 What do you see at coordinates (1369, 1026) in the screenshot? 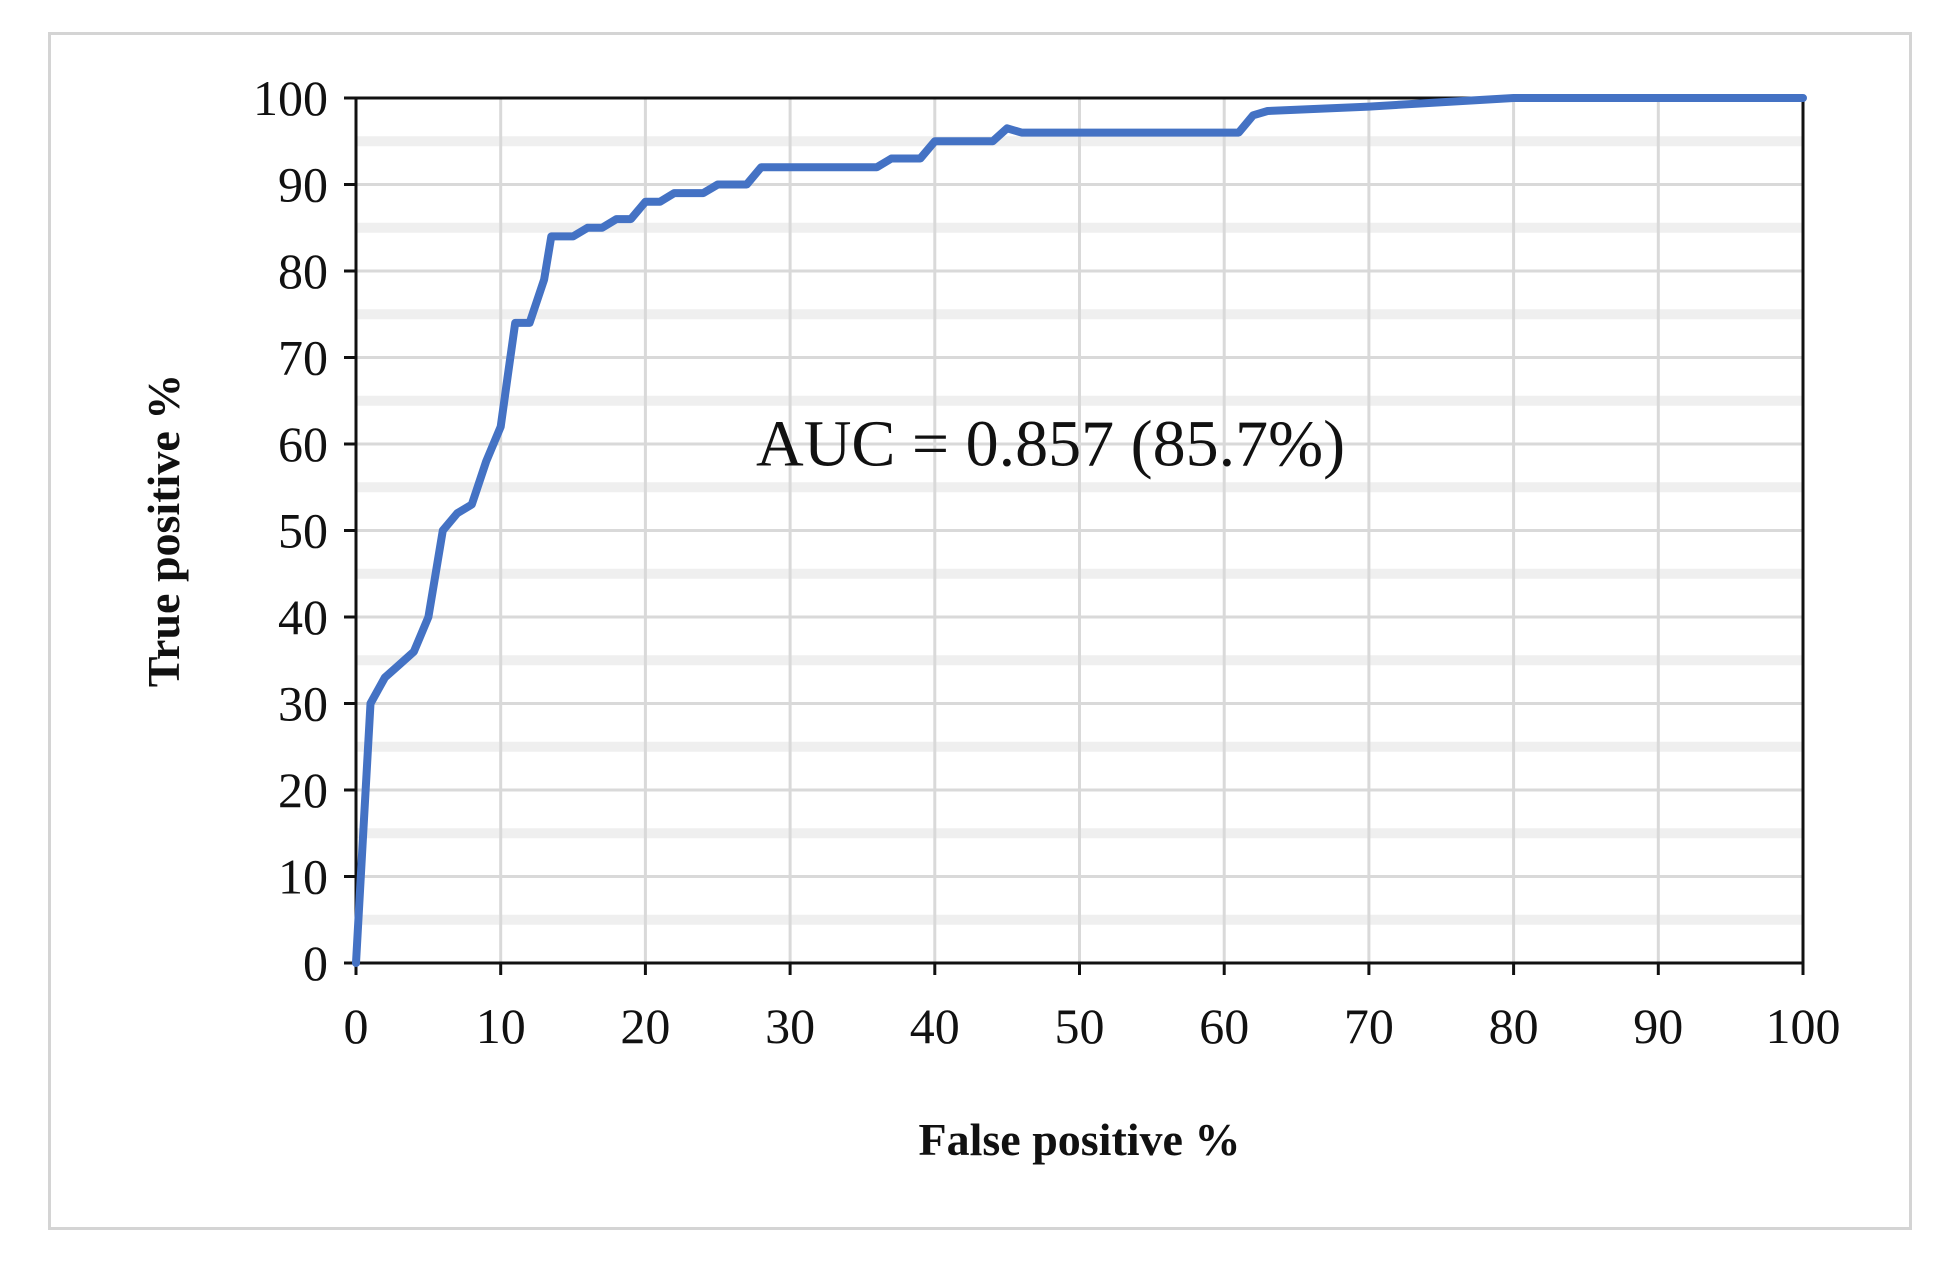
I see `x-tick-label: 70` at bounding box center [1369, 1026].